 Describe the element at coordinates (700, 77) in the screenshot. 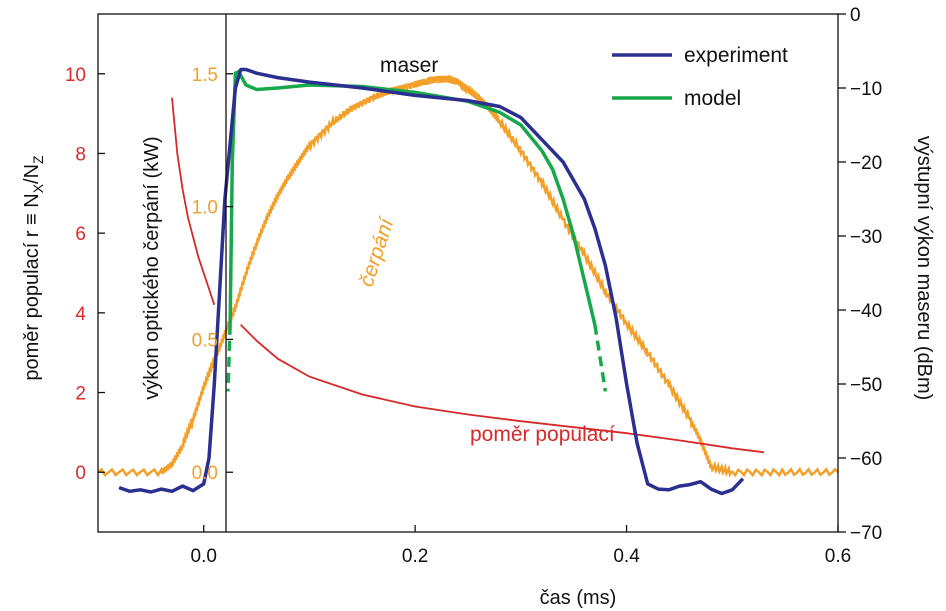

I see `legend: experiment model` at that location.